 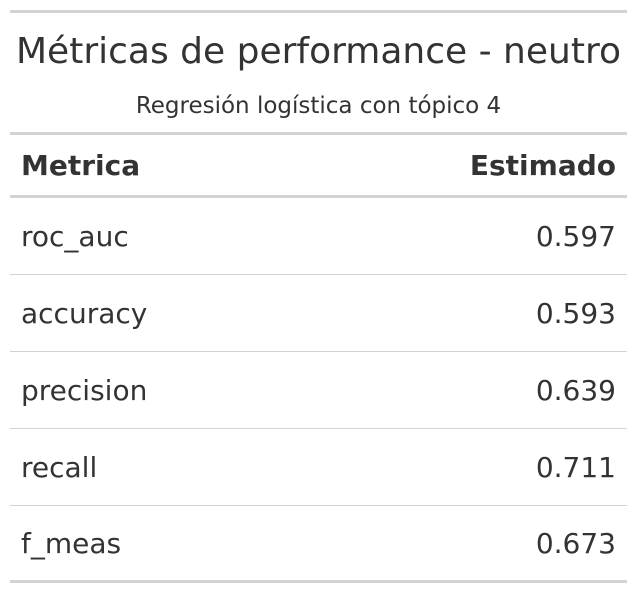 I want to click on table-row: recall 0.711, so click(x=318, y=467).